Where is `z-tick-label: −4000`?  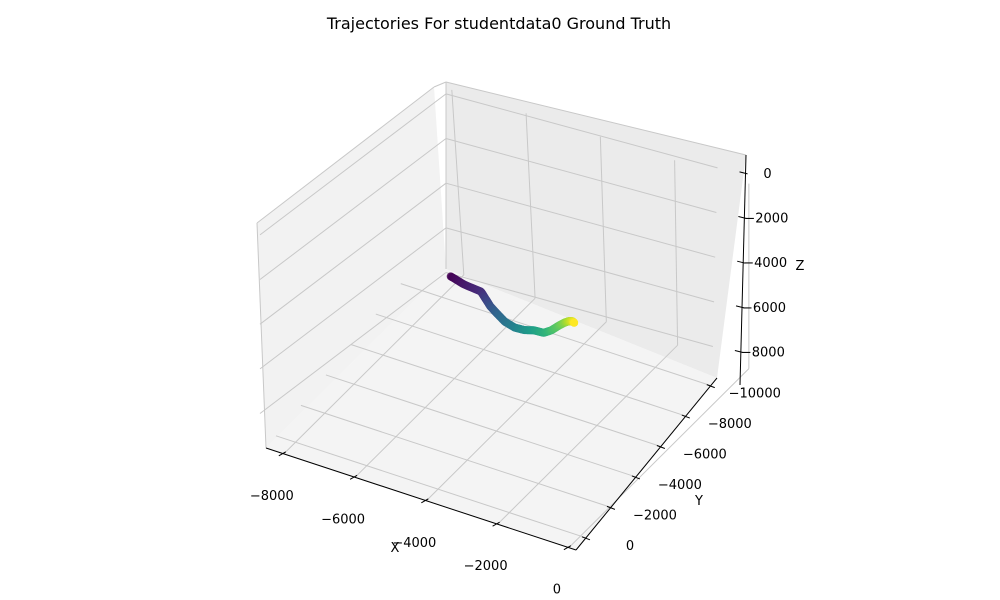 z-tick-label: −4000 is located at coordinates (765, 263).